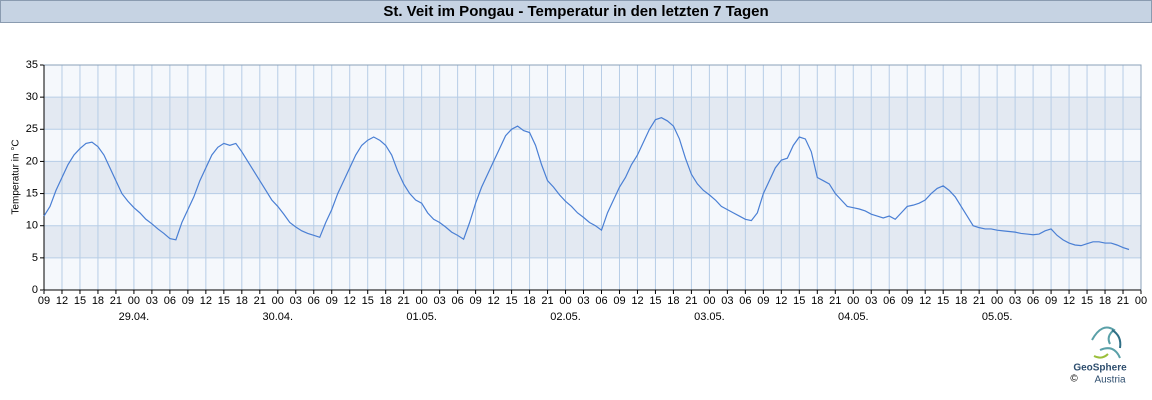  What do you see at coordinates (32, 97) in the screenshot?
I see `y-tick-label: 30` at bounding box center [32, 97].